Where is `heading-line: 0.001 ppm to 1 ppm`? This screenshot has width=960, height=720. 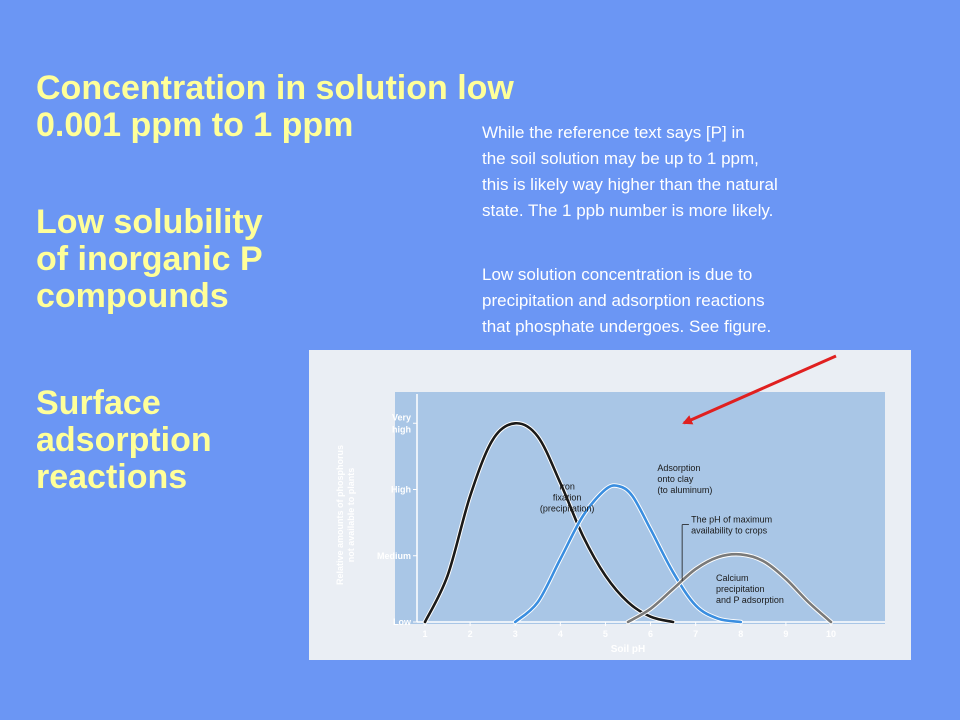 heading-line: 0.001 ppm to 1 ppm is located at coordinates (195, 125).